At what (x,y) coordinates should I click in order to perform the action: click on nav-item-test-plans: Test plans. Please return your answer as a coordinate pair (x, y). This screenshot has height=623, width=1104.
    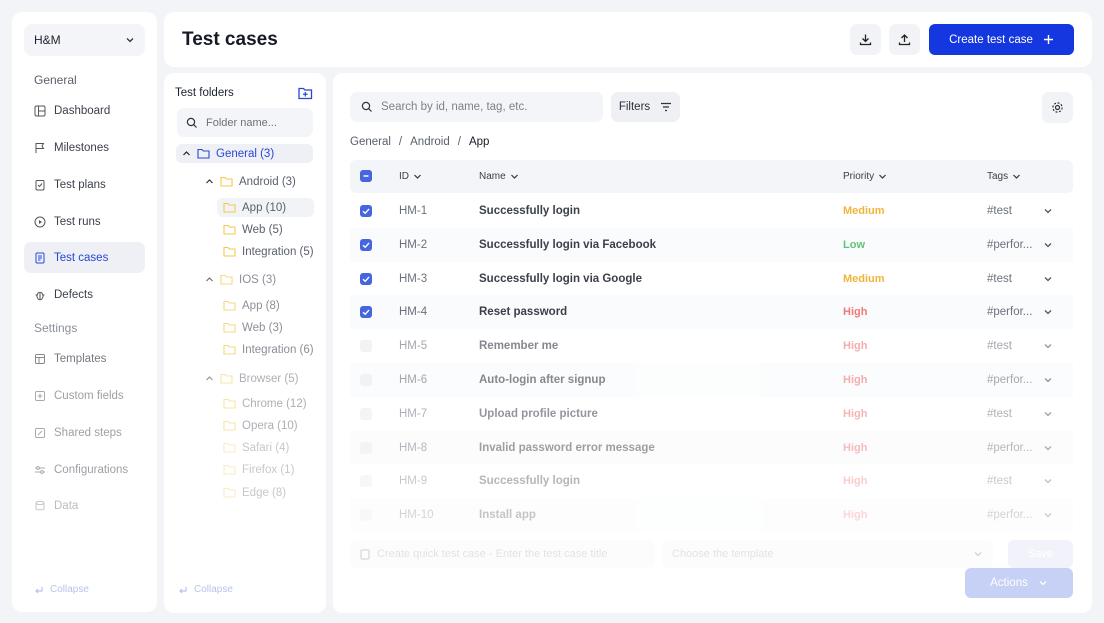
    Looking at the image, I should click on (84, 184).